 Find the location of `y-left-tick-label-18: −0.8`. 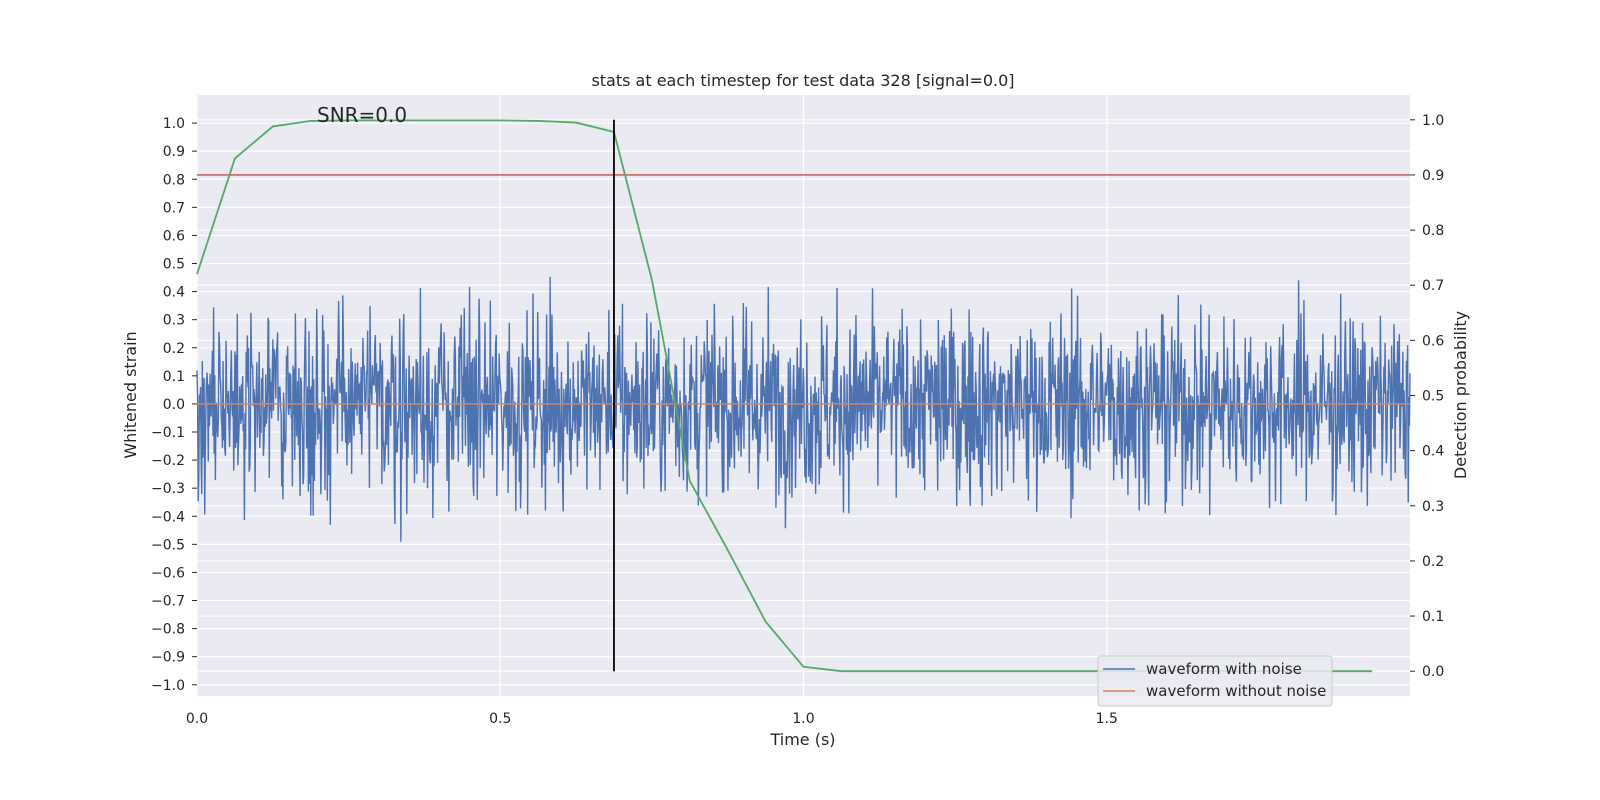

y-left-tick-label-18: −0.8 is located at coordinates (168, 630).